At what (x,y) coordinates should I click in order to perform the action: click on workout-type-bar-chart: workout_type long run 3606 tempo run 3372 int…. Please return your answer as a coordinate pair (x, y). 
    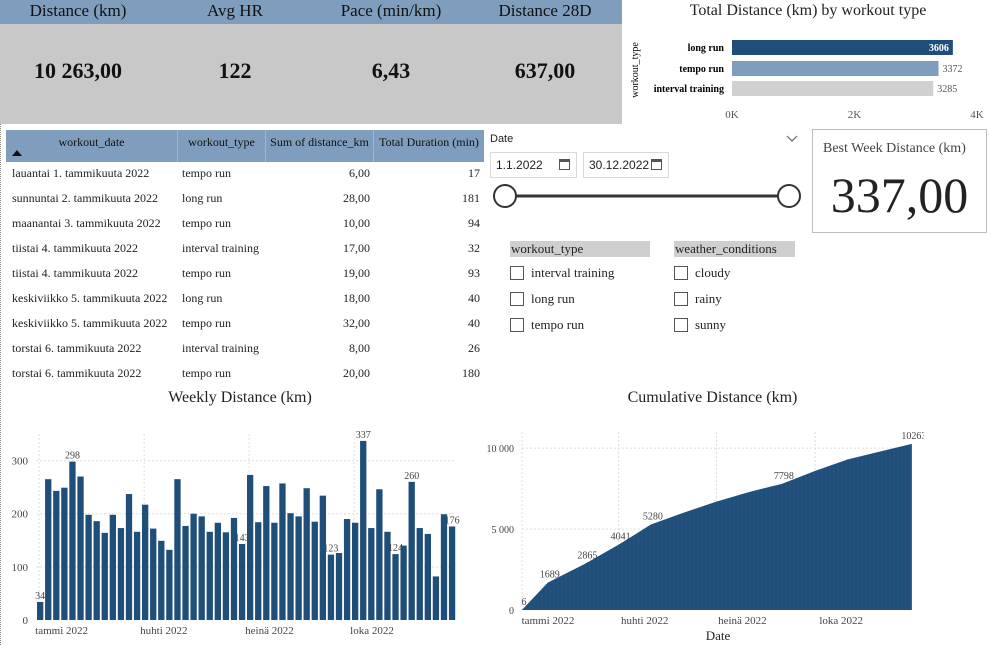
    Looking at the image, I should click on (806, 75).